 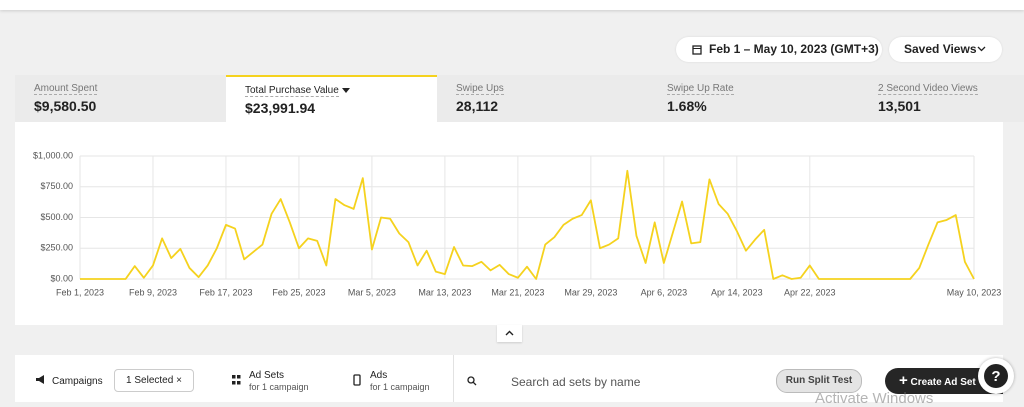 I want to click on metric-label: Total Purchase Value, so click(x=292, y=91).